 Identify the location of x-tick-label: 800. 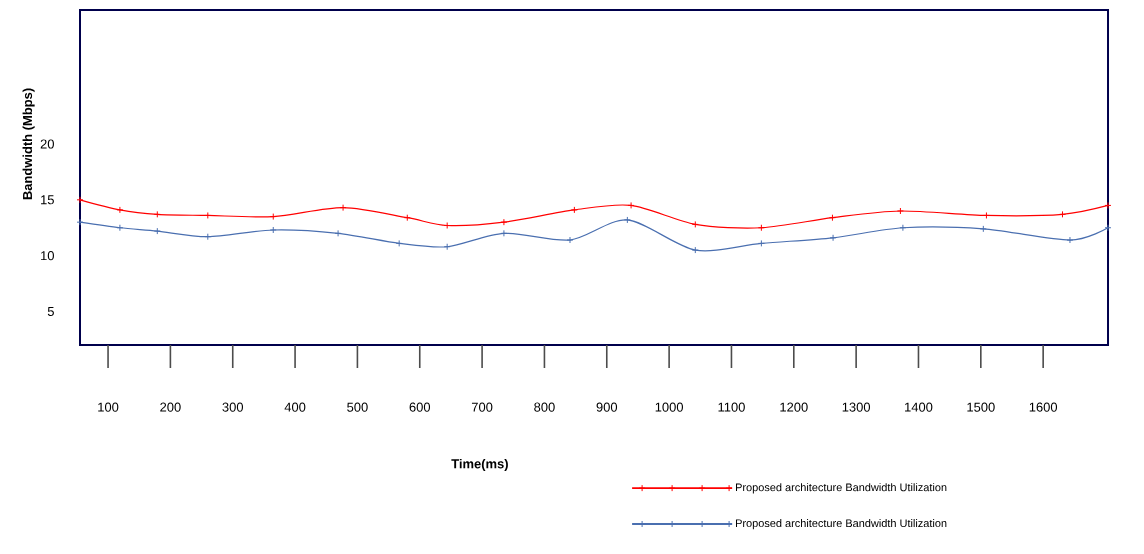
(544, 407).